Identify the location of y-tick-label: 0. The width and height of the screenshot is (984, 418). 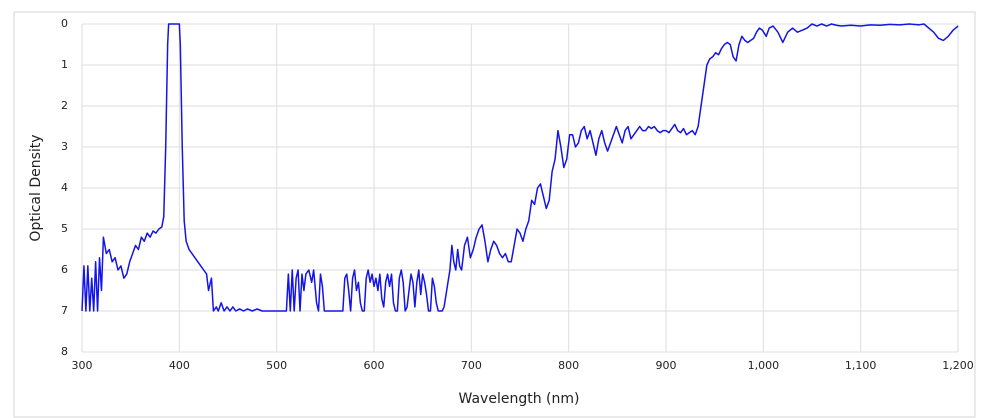
(64, 23).